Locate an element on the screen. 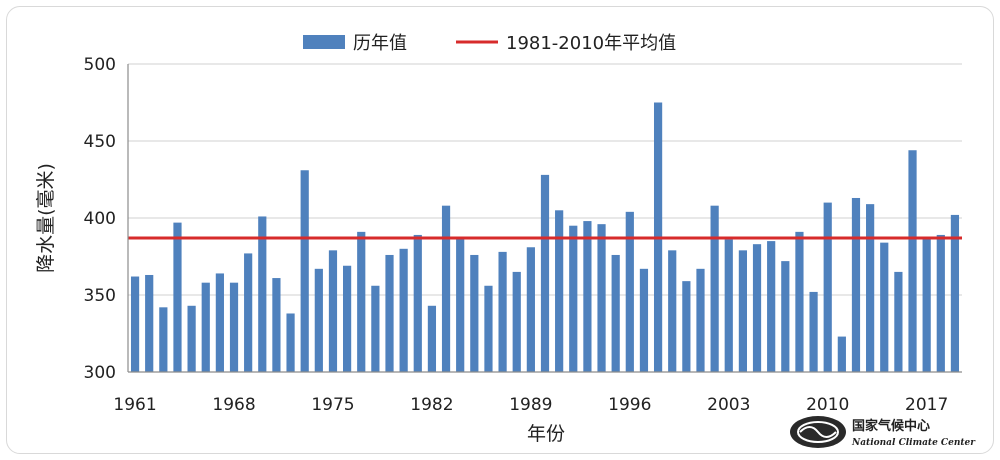 This screenshot has height=460, width=1000. bar-1983 is located at coordinates (446, 288).